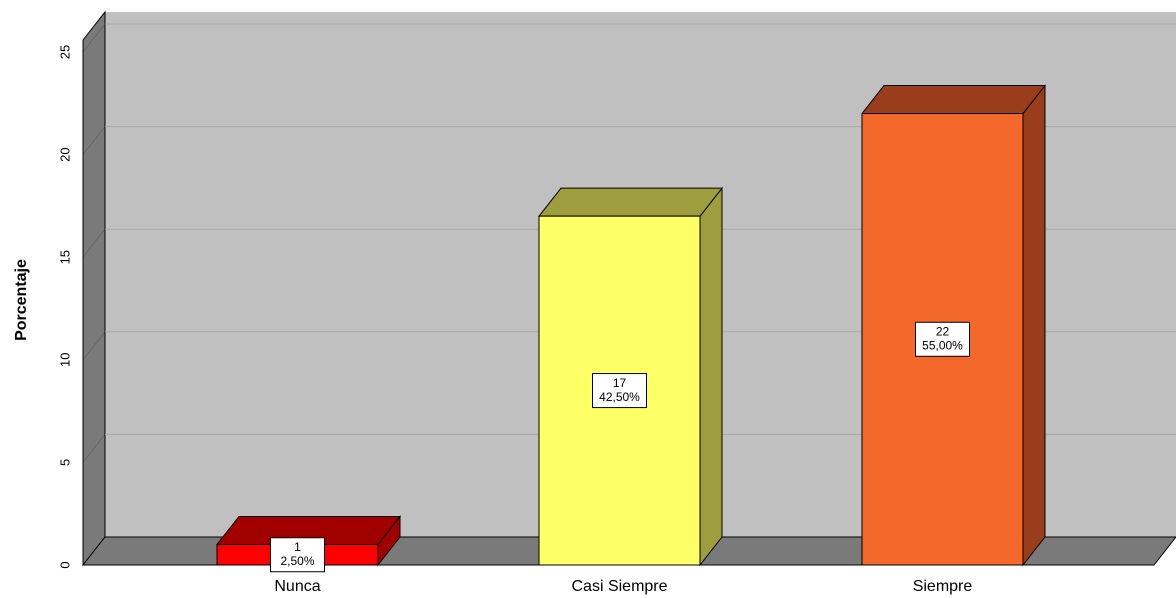 The image size is (1176, 598). What do you see at coordinates (620, 383) in the screenshot?
I see `data-label: 17` at bounding box center [620, 383].